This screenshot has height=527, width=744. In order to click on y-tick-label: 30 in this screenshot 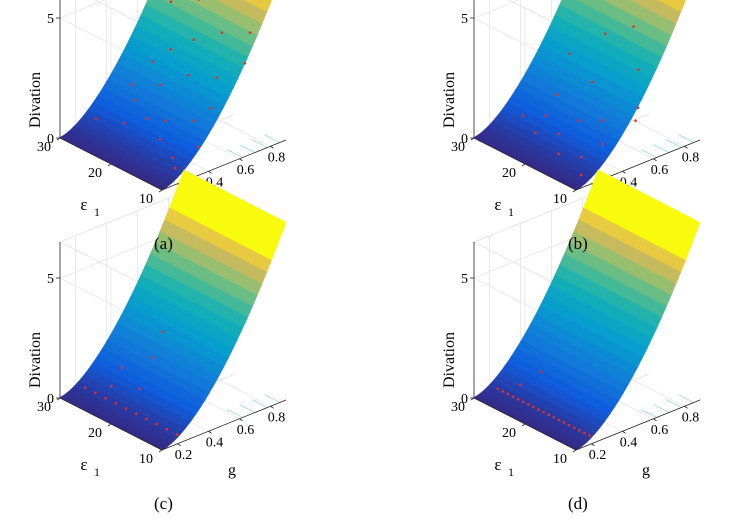, I will do `click(44, 147)`.